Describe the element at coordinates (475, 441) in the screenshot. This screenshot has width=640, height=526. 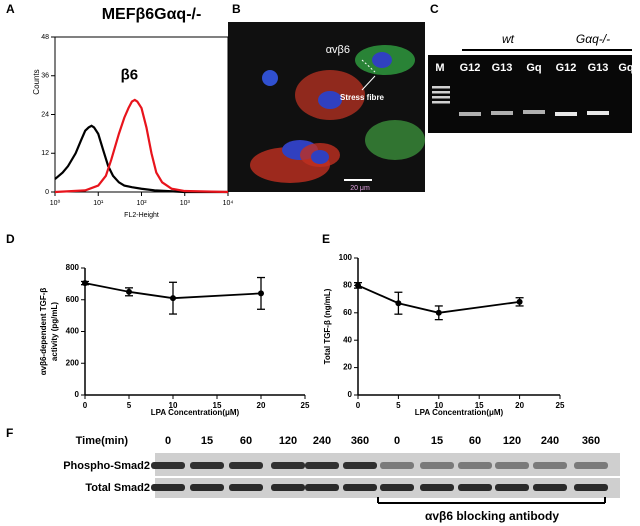
I see `time-label: 60` at that location.